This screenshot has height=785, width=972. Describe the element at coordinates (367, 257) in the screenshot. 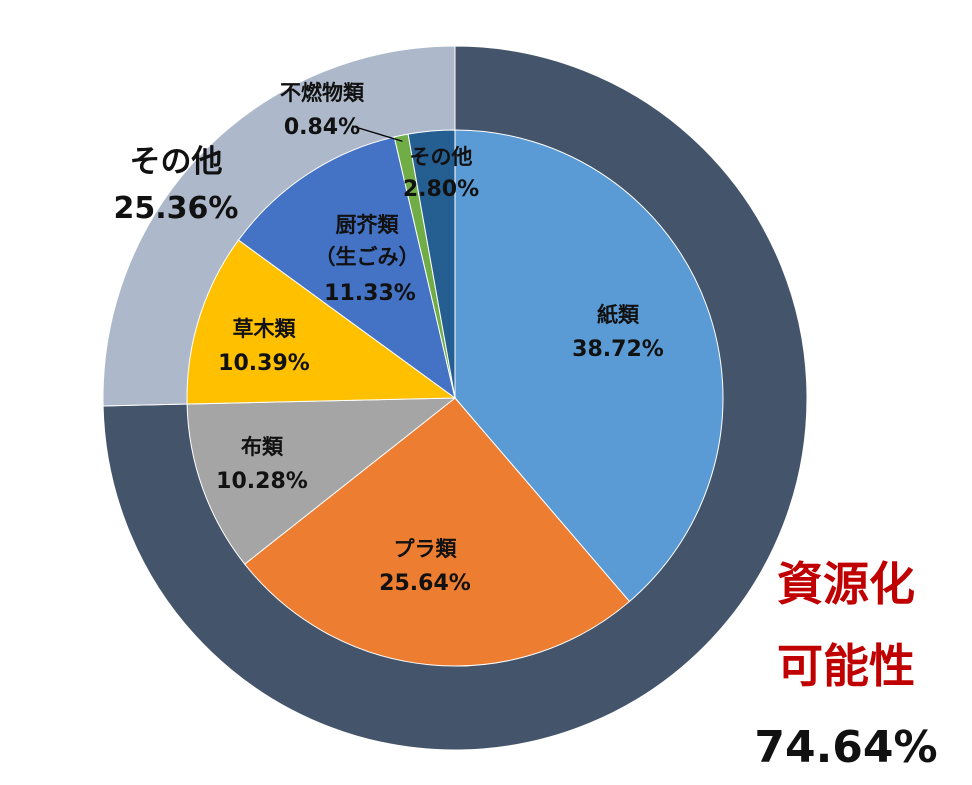

I see `slice-label-kitchen-waste-sub: （生ごみ）` at that location.